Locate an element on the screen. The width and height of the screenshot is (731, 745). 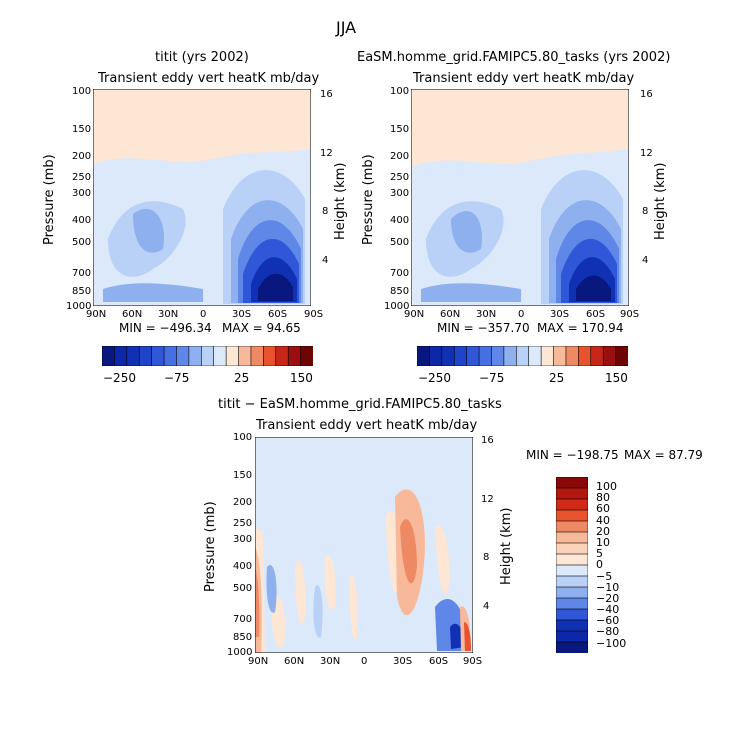
panel1-ytick: 400 is located at coordinates (82, 220).